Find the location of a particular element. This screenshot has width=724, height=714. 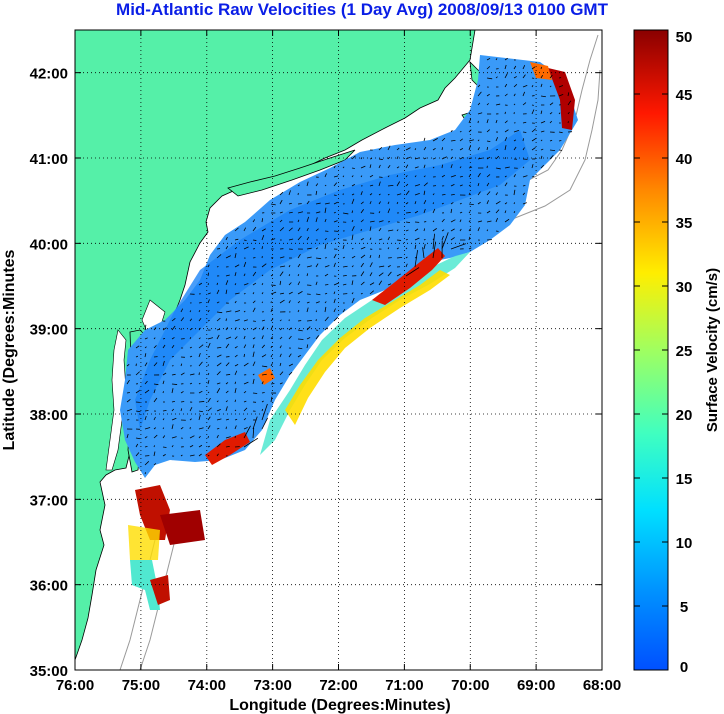

colorbar-tick-label: 10 is located at coordinates (684, 543).